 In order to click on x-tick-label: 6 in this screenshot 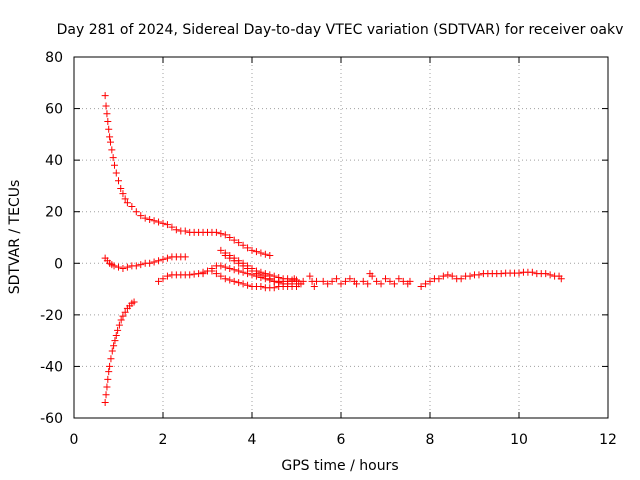, I will do `click(341, 440)`.